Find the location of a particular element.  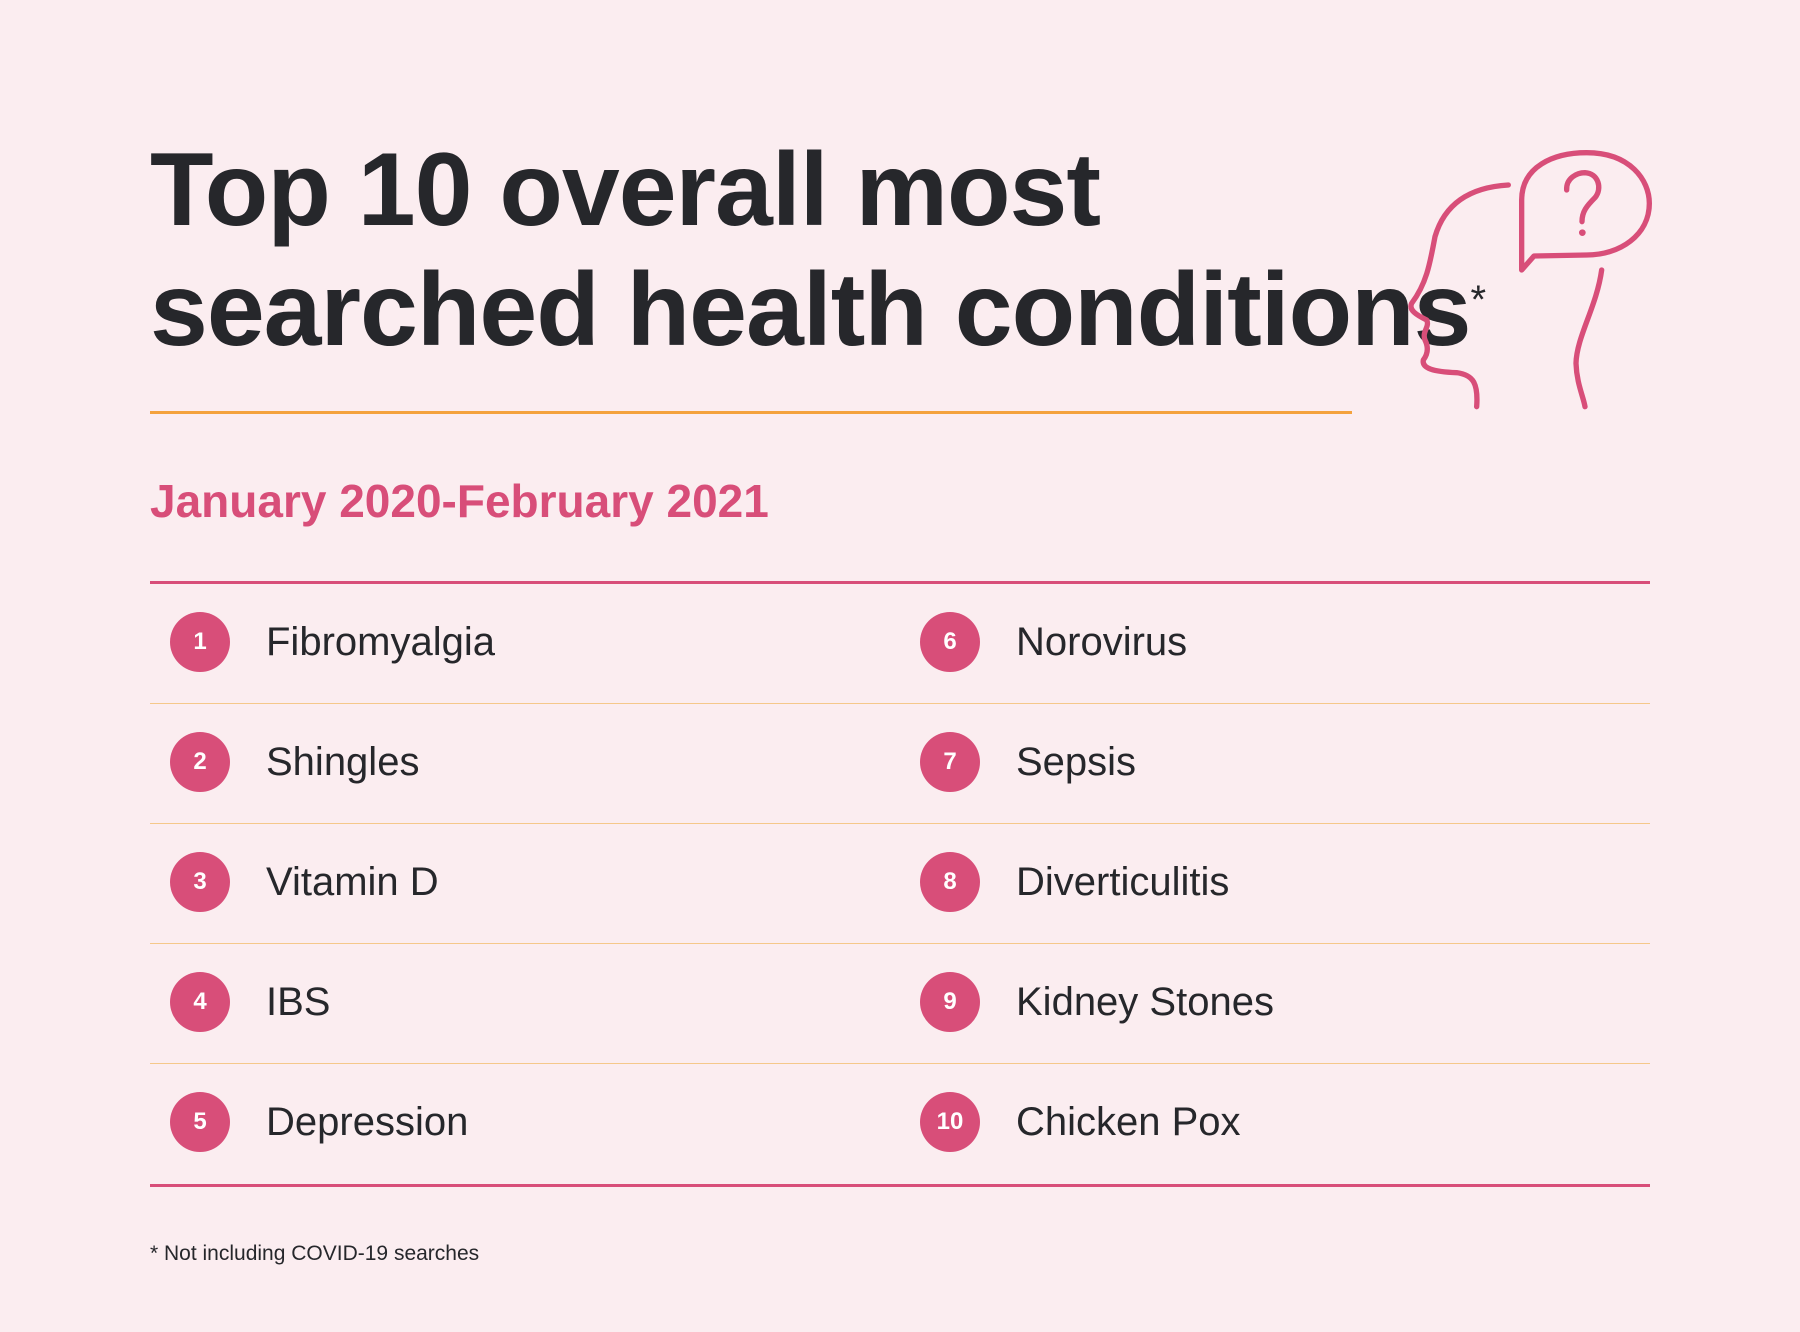

condition-name: Depression is located at coordinates (367, 1122).